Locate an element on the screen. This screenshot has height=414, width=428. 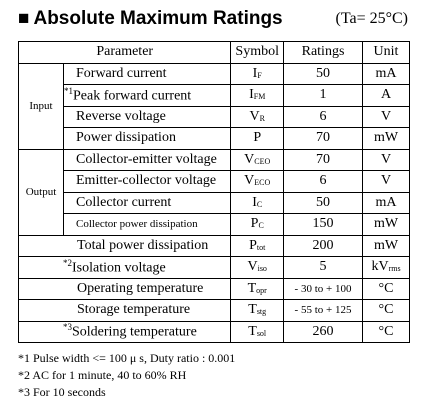
symbol-cell: P is located at coordinates (257, 138).